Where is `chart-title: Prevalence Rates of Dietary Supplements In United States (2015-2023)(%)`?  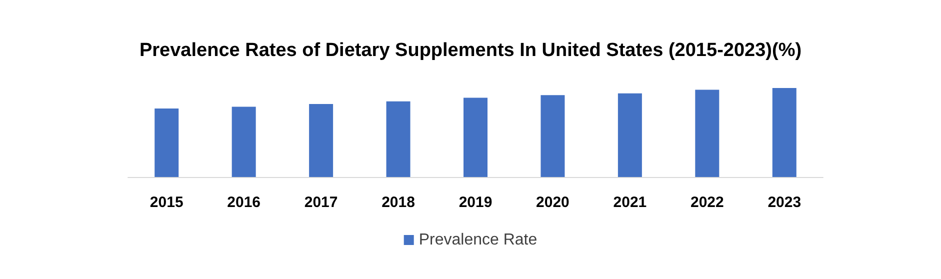
chart-title: Prevalence Rates of Dietary Supplements In United States (2015-2023)(%) is located at coordinates (470, 50).